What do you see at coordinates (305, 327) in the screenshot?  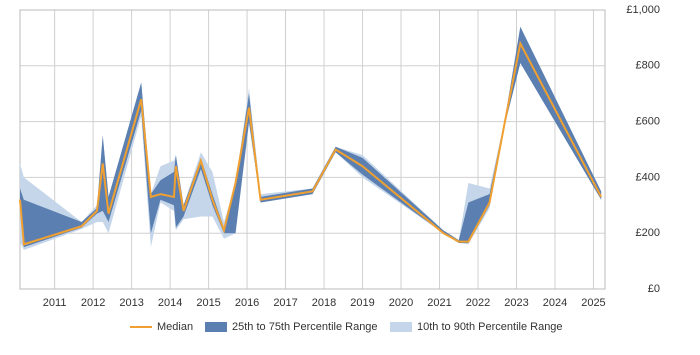 I see `legend-label: 25th to 75th Percentile Range` at bounding box center [305, 327].